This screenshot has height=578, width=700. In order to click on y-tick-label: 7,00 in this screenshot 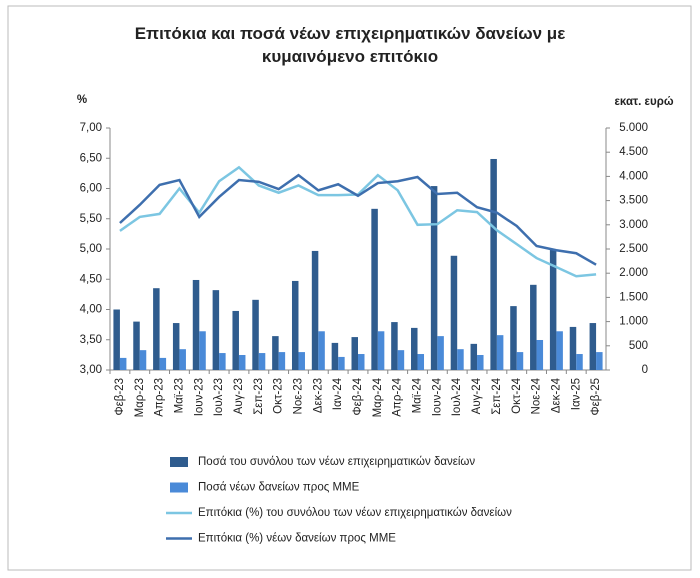, I will do `click(91, 128)`.